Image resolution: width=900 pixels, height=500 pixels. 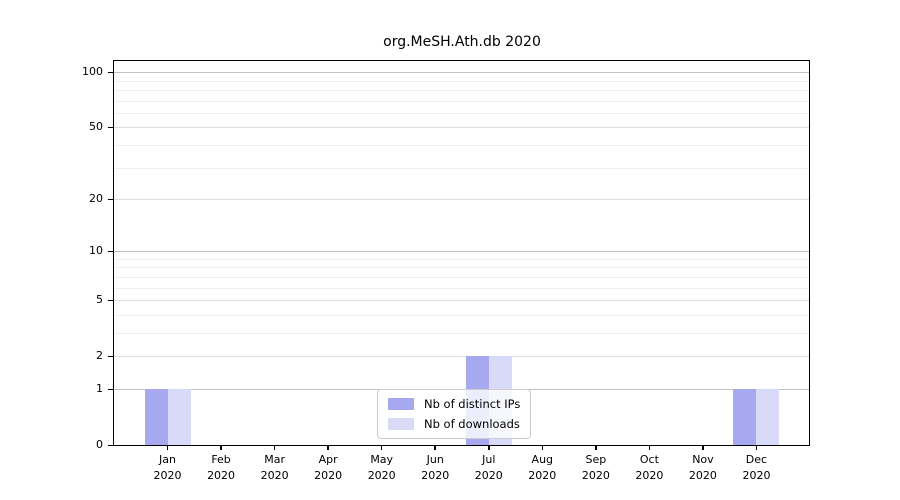 I want to click on x-tick-label: Apr 2020, so click(x=328, y=467).